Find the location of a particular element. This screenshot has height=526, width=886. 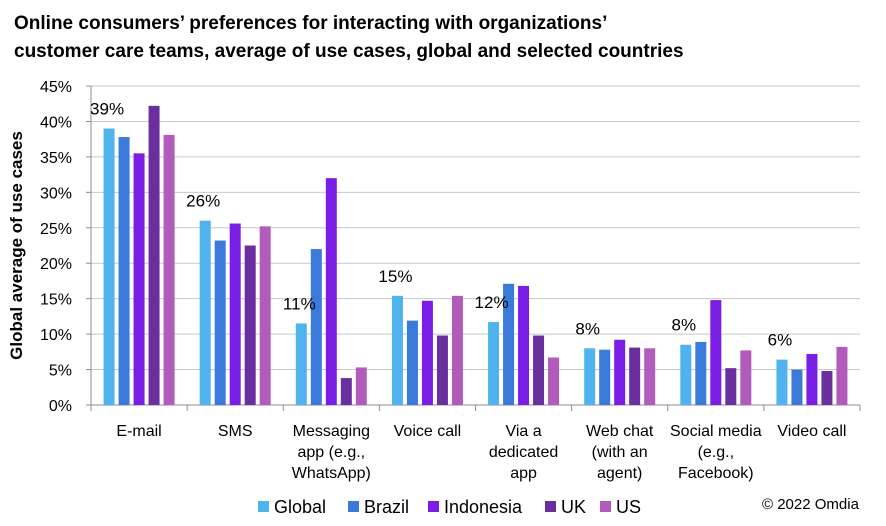

legend-swatch-global is located at coordinates (263, 506).